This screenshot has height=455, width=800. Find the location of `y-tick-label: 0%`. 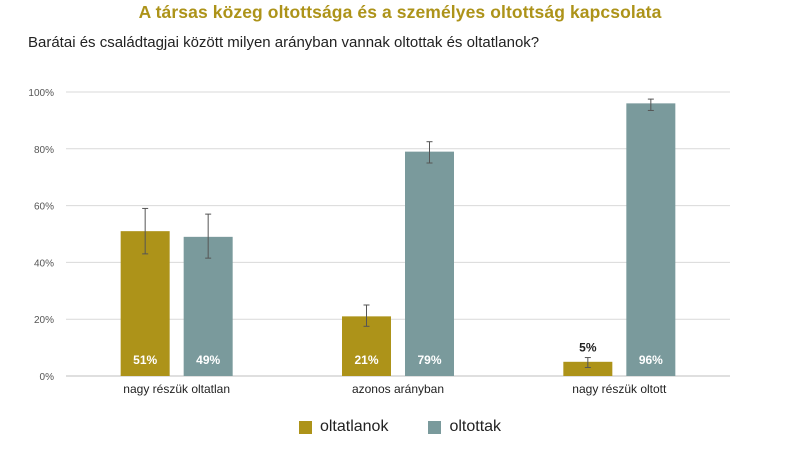

y-tick-label: 0% is located at coordinates (47, 377).